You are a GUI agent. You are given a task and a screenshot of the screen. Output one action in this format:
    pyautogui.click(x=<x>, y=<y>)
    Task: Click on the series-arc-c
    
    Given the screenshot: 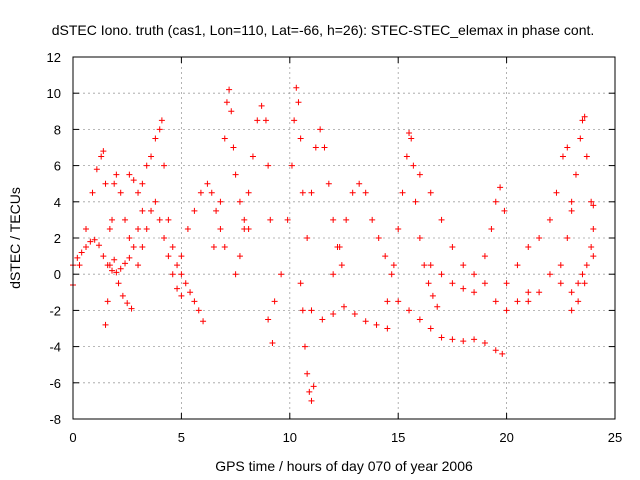 What is the action you would take?
    pyautogui.click(x=124, y=249)
    